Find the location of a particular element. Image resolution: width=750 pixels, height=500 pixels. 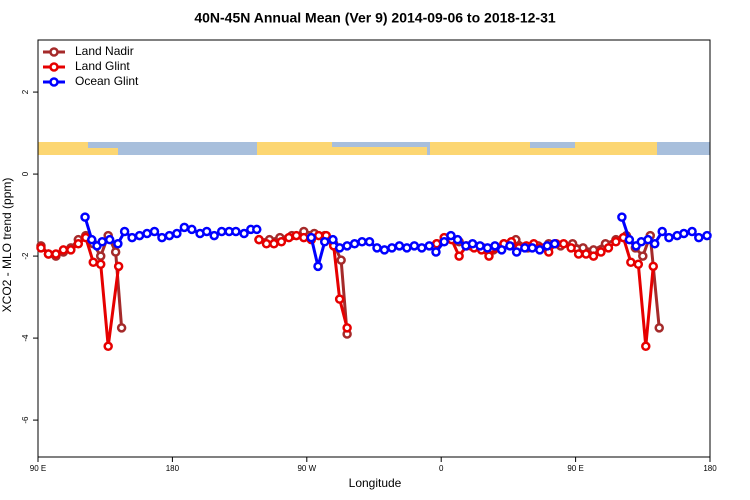

map-strip is located at coordinates (374, 148).